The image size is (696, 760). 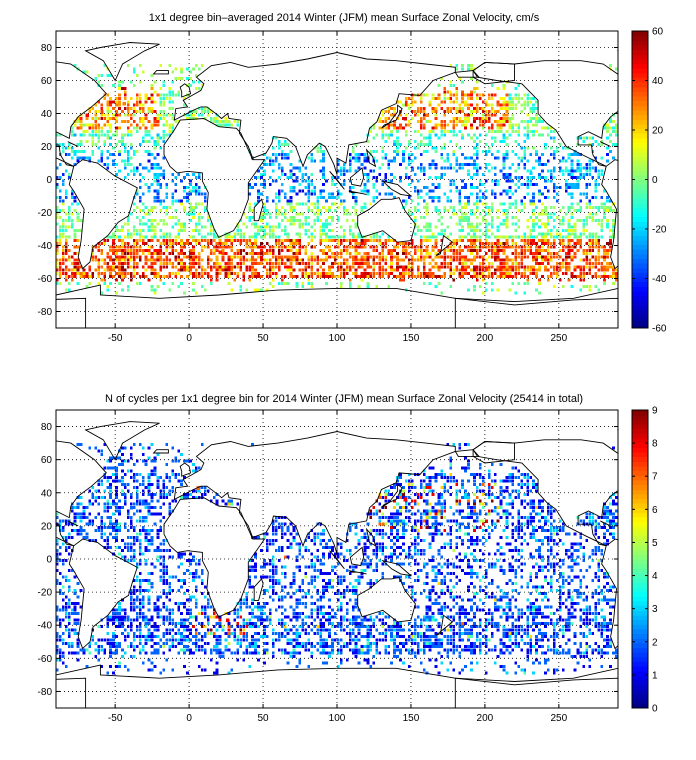 I want to click on velocity-sample-bin, so click(x=146, y=95).